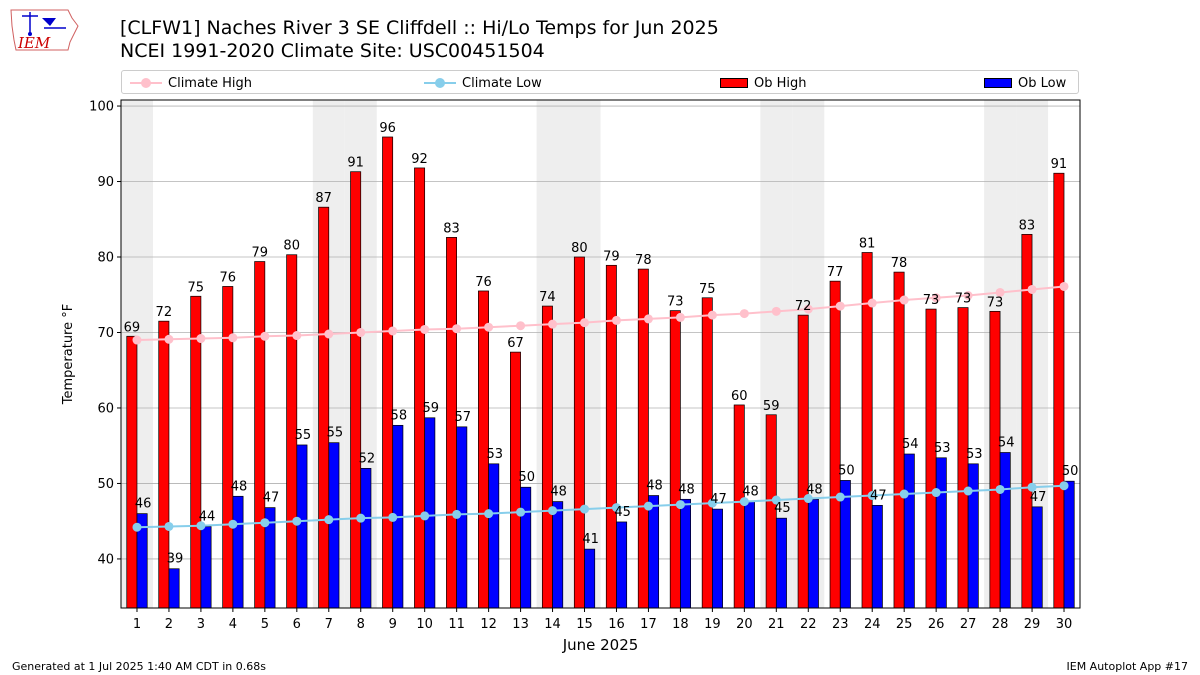  What do you see at coordinates (739, 396) in the screenshot?
I see `ob-high-label: 60` at bounding box center [739, 396].